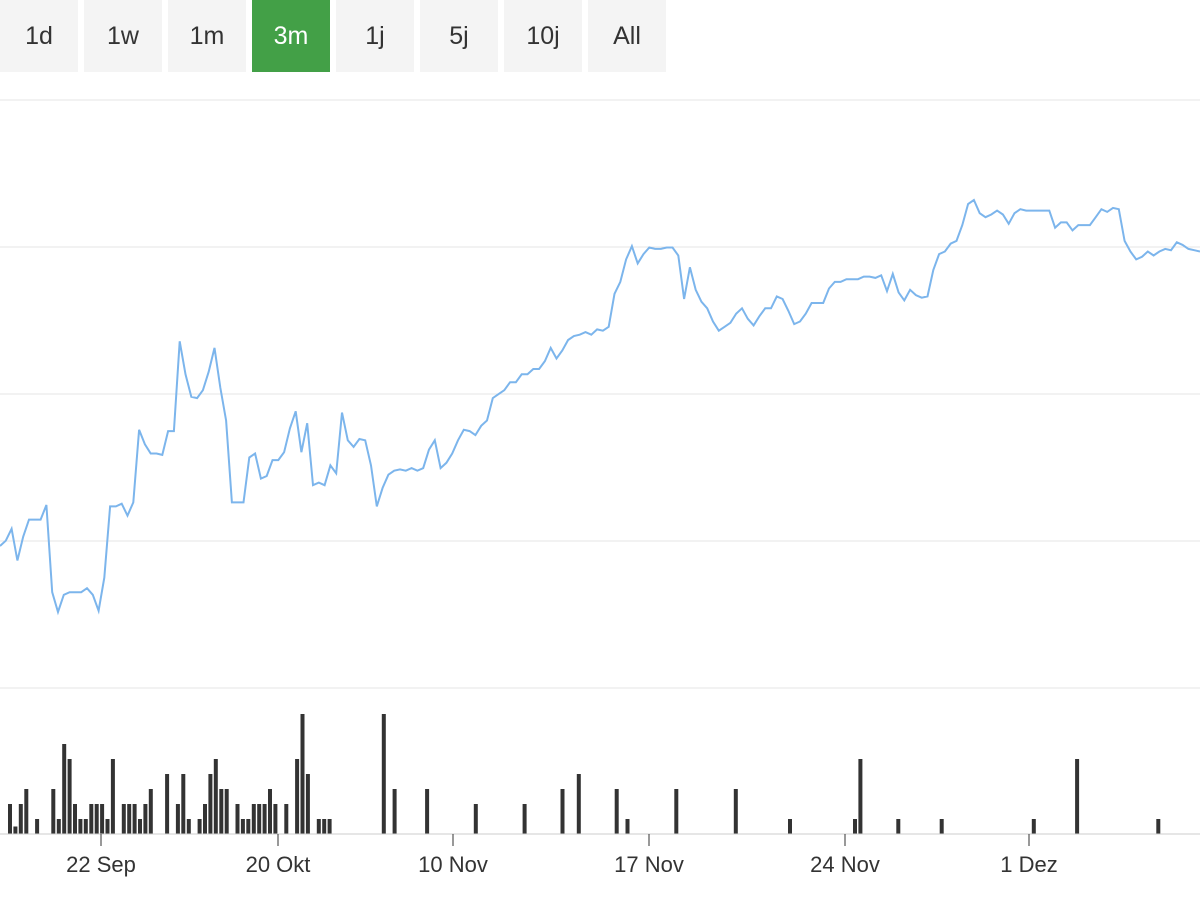 Image resolution: width=1200 pixels, height=900 pixels. I want to click on range-button-1j: 1j, so click(375, 36).